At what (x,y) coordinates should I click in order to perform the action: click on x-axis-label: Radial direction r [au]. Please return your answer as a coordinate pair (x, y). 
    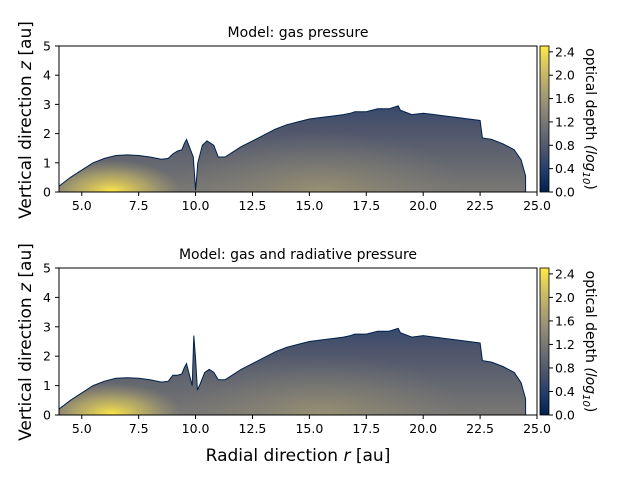
    Looking at the image, I should click on (298, 456).